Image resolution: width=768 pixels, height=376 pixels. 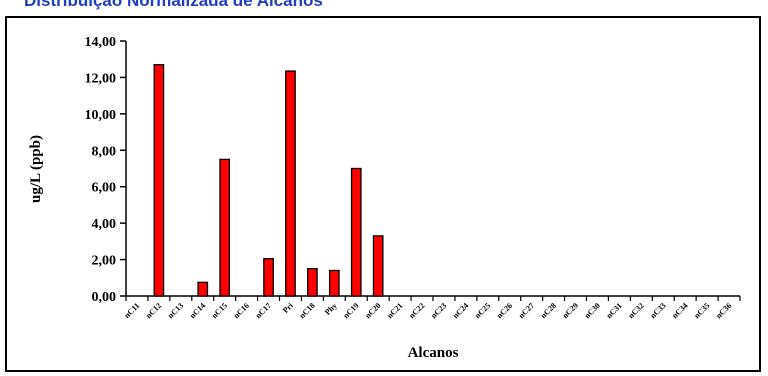 I want to click on x-tick-label: nC25, so click(x=482, y=310).